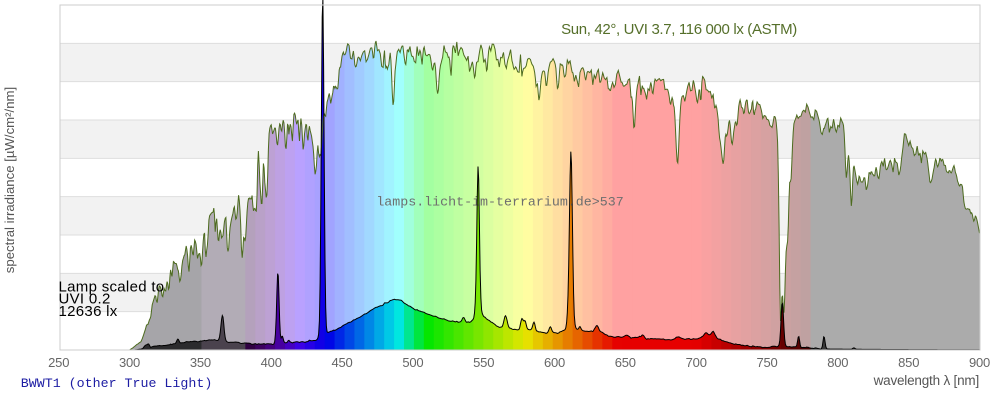 Image resolution: width=1000 pixels, height=405 pixels. I want to click on svg-text: 700, so click(696, 362).